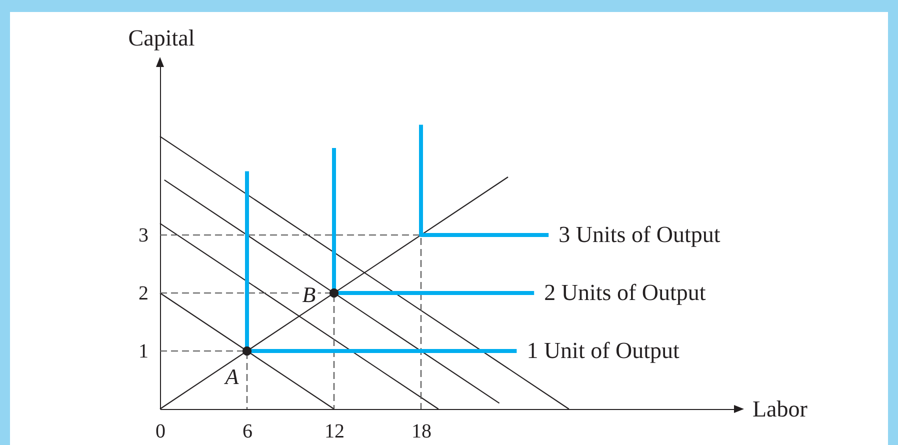 Image resolution: width=898 pixels, height=445 pixels. Describe the element at coordinates (161, 431) in the screenshot. I see `x-tick-label: 0` at that location.